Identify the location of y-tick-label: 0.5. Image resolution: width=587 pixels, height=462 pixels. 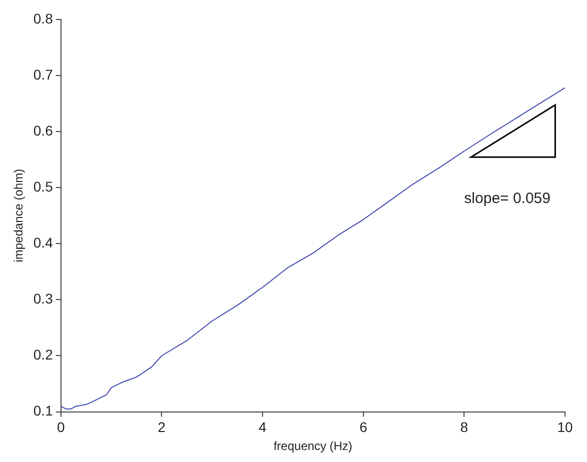
(43, 186).